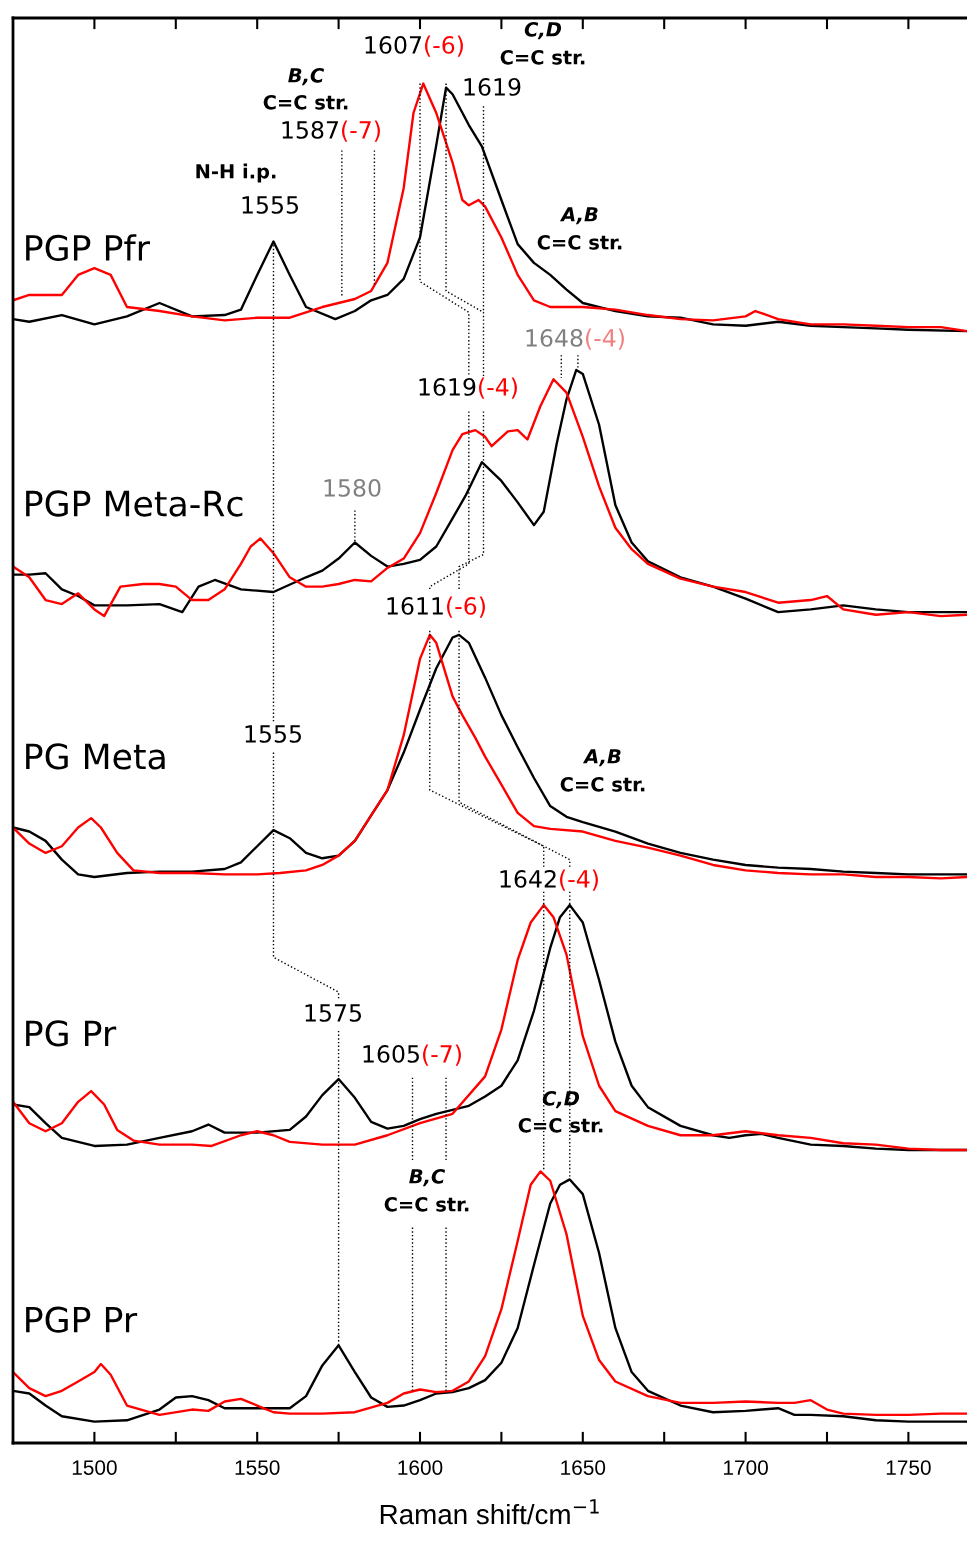  Describe the element at coordinates (71, 1033) in the screenshot. I see `series-label: PG Pr` at that location.